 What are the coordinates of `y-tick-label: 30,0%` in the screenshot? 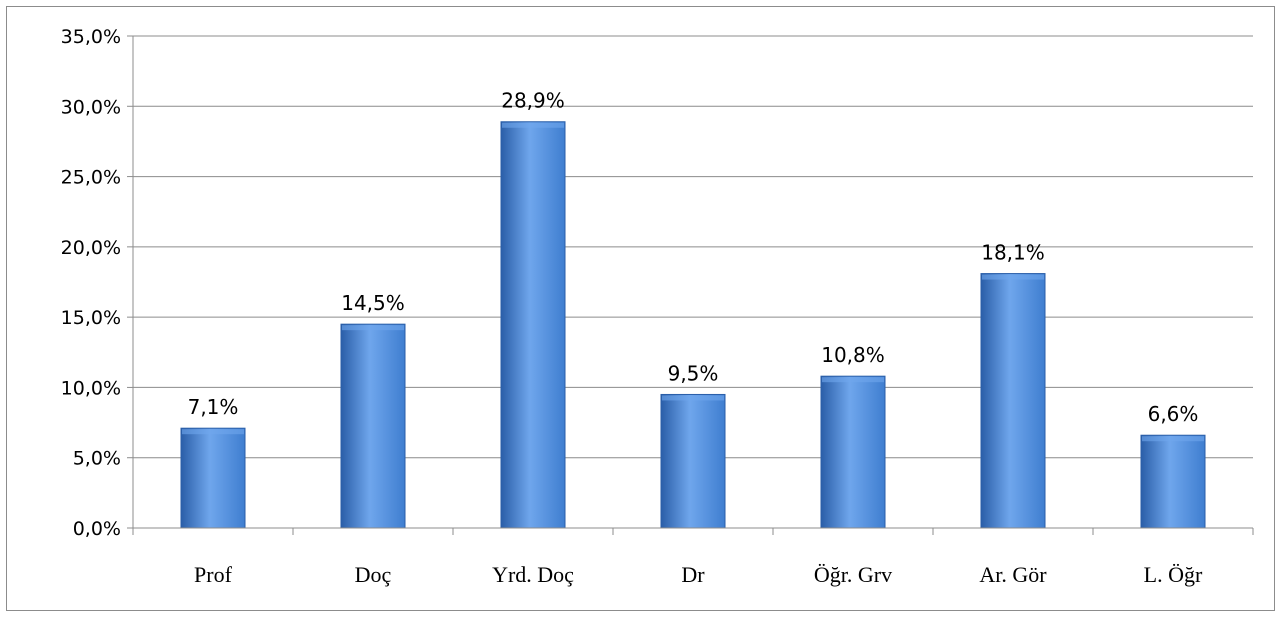 It's located at (91, 107).